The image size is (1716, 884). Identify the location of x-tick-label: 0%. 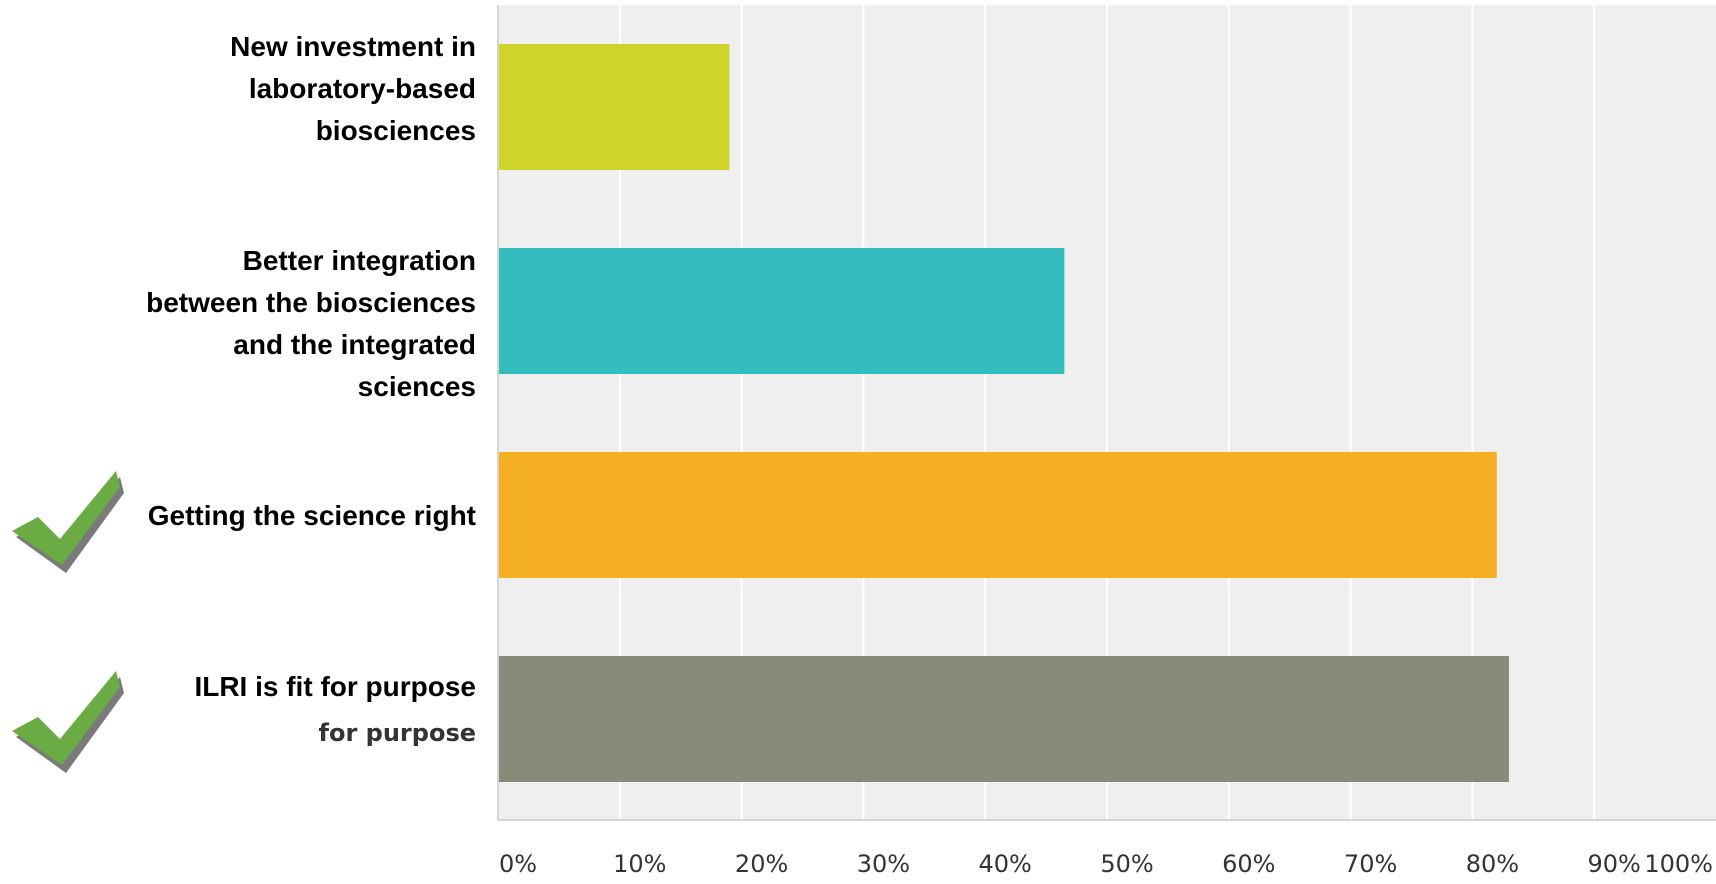
(518, 864).